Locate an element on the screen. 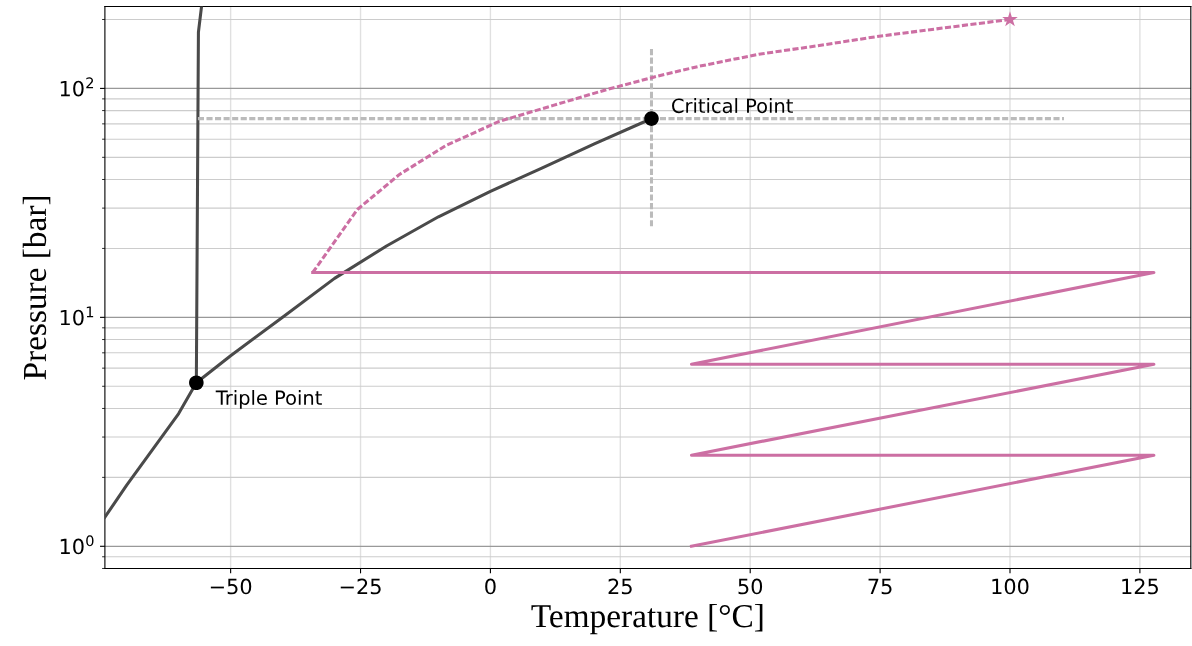 The height and width of the screenshot is (646, 1192). y-tick-label: 10$^{1}$ is located at coordinates (77, 316).